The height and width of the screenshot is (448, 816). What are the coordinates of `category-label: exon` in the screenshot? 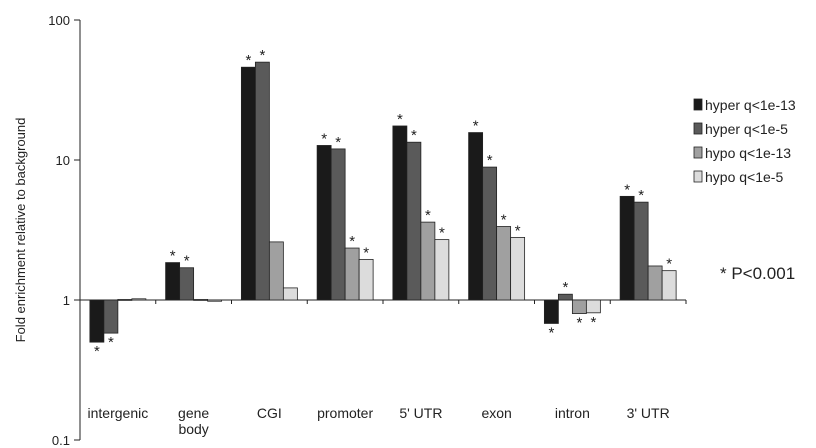 It's located at (496, 413).